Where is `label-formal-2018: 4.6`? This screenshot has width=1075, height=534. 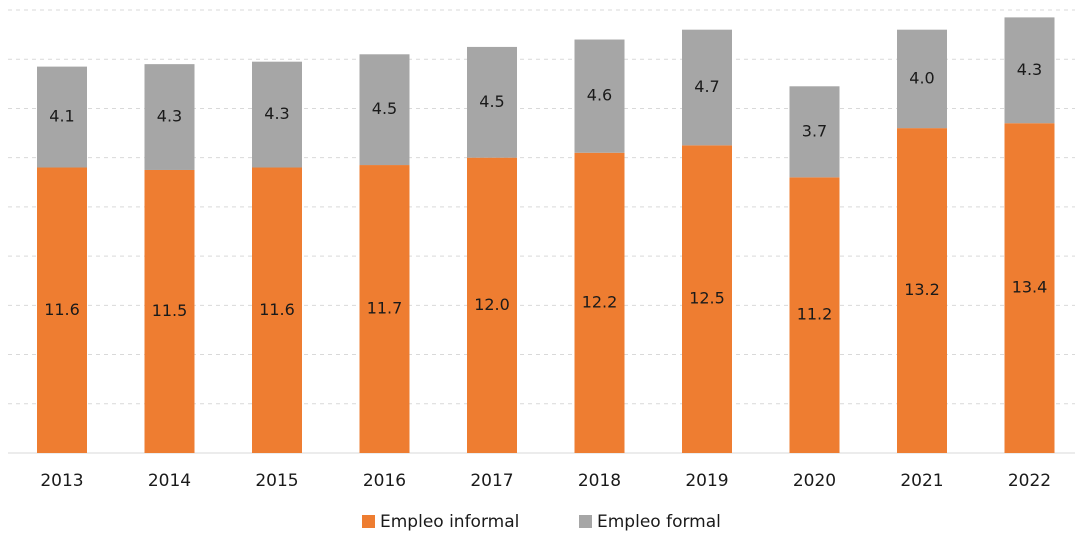
label-formal-2018: 4.6 is located at coordinates (599, 95).